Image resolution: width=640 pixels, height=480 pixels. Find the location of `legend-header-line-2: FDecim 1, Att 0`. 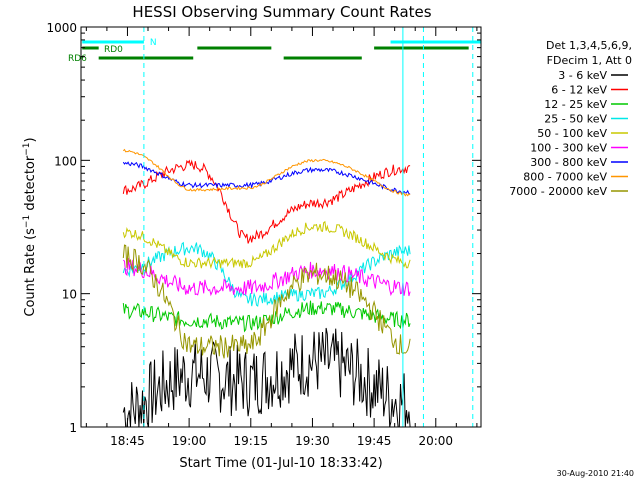

legend-header-line-2: FDecim 1, Att 0 is located at coordinates (589, 60).